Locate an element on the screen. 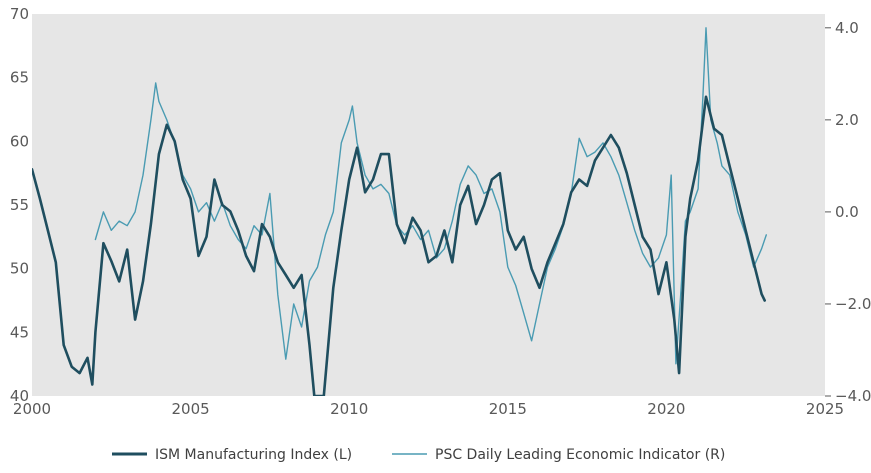  x-axis: 2000 2005 2010 2015 2020 2025 is located at coordinates (428, 409).